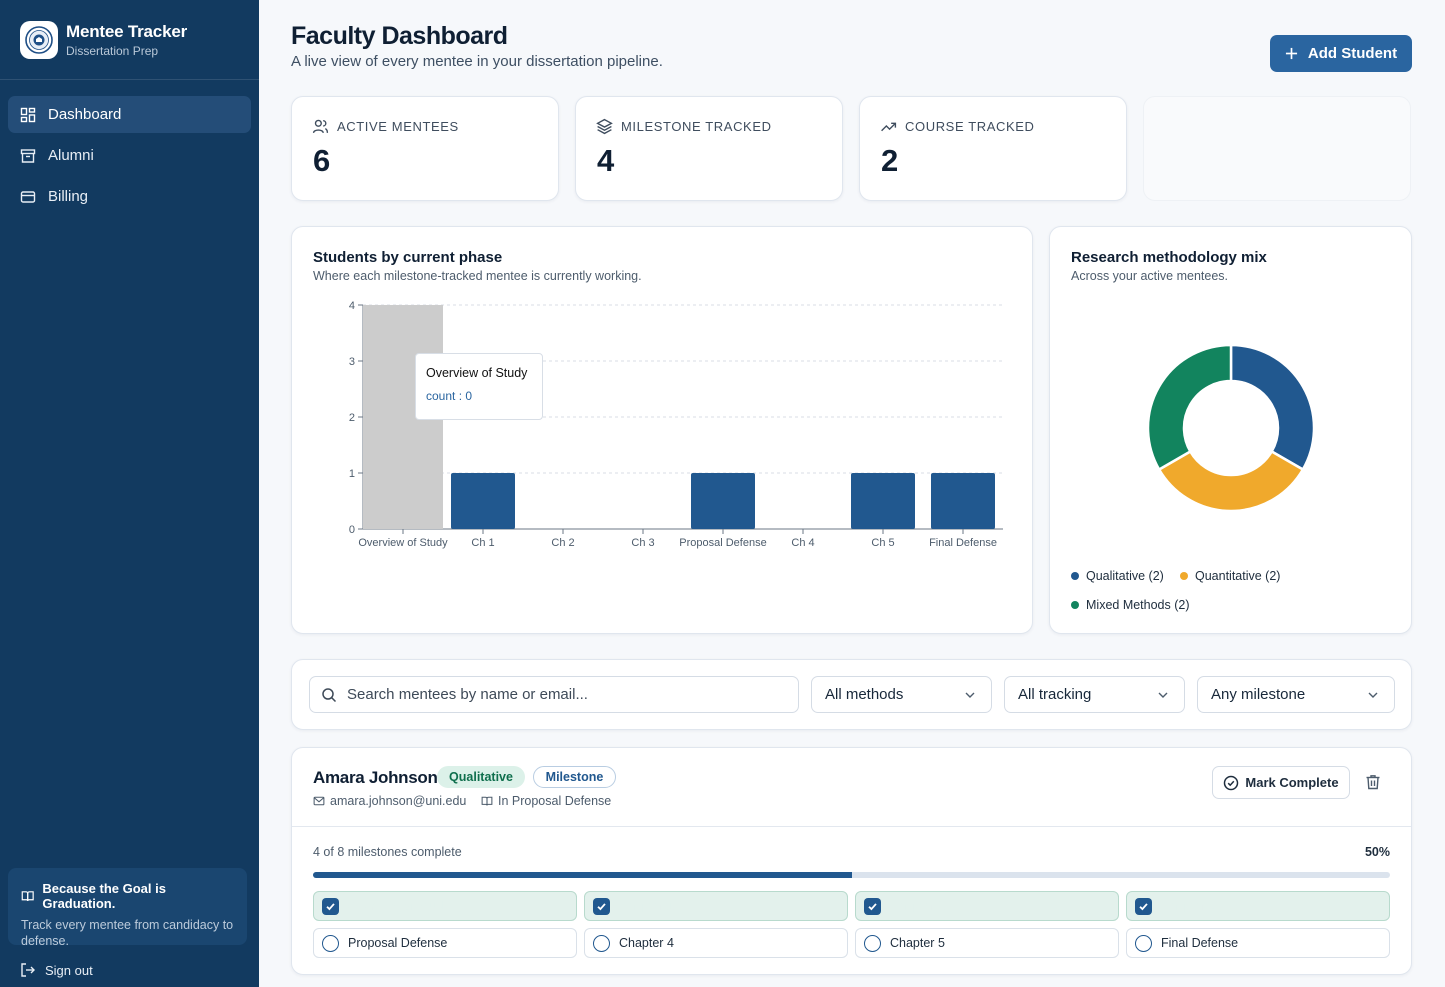  What do you see at coordinates (604, 126) in the screenshot?
I see `layers-icon` at bounding box center [604, 126].